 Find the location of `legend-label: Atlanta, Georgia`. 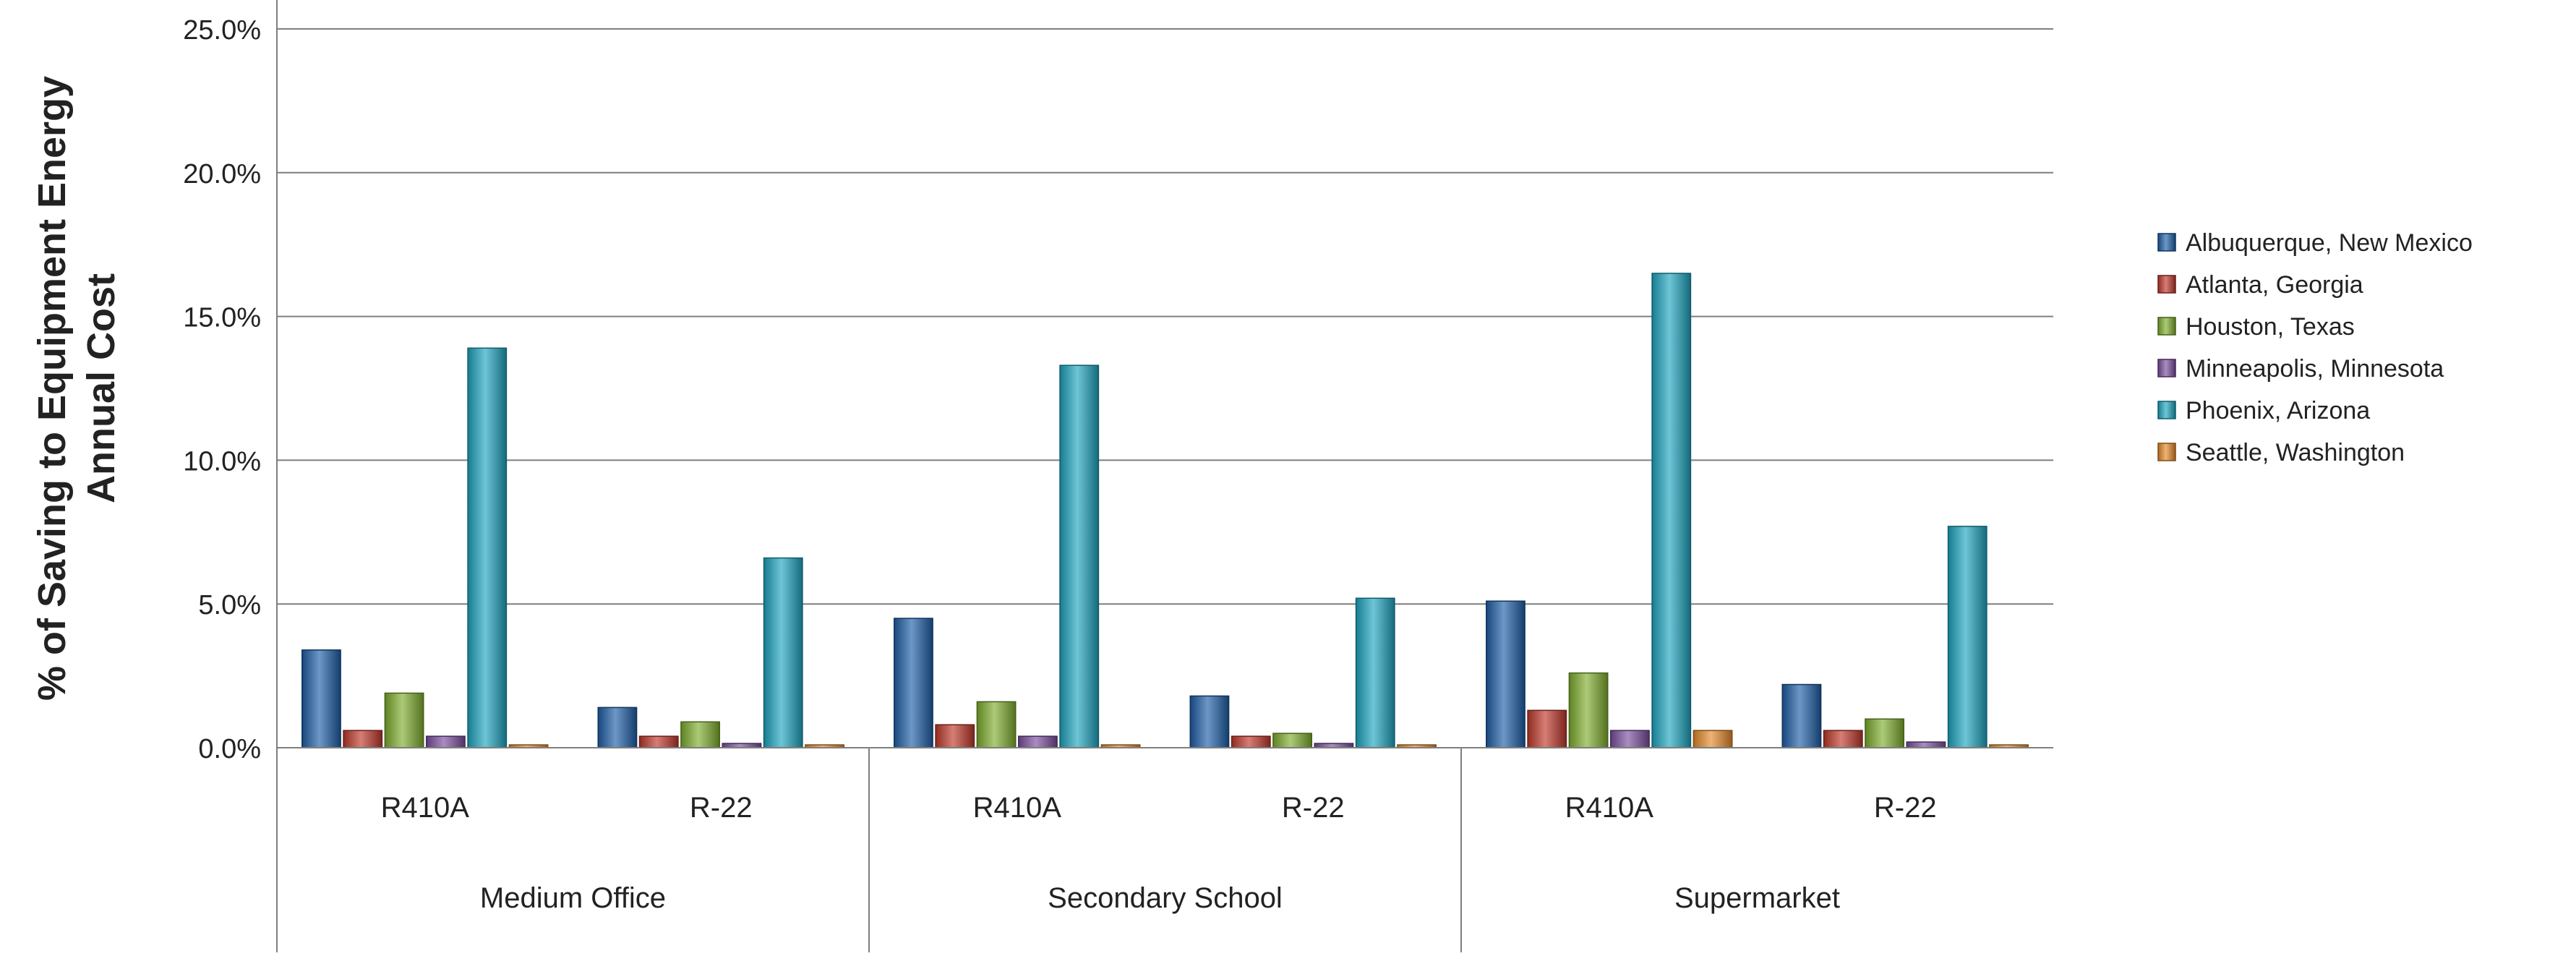

legend-label: Atlanta, Georgia is located at coordinates (2275, 285).